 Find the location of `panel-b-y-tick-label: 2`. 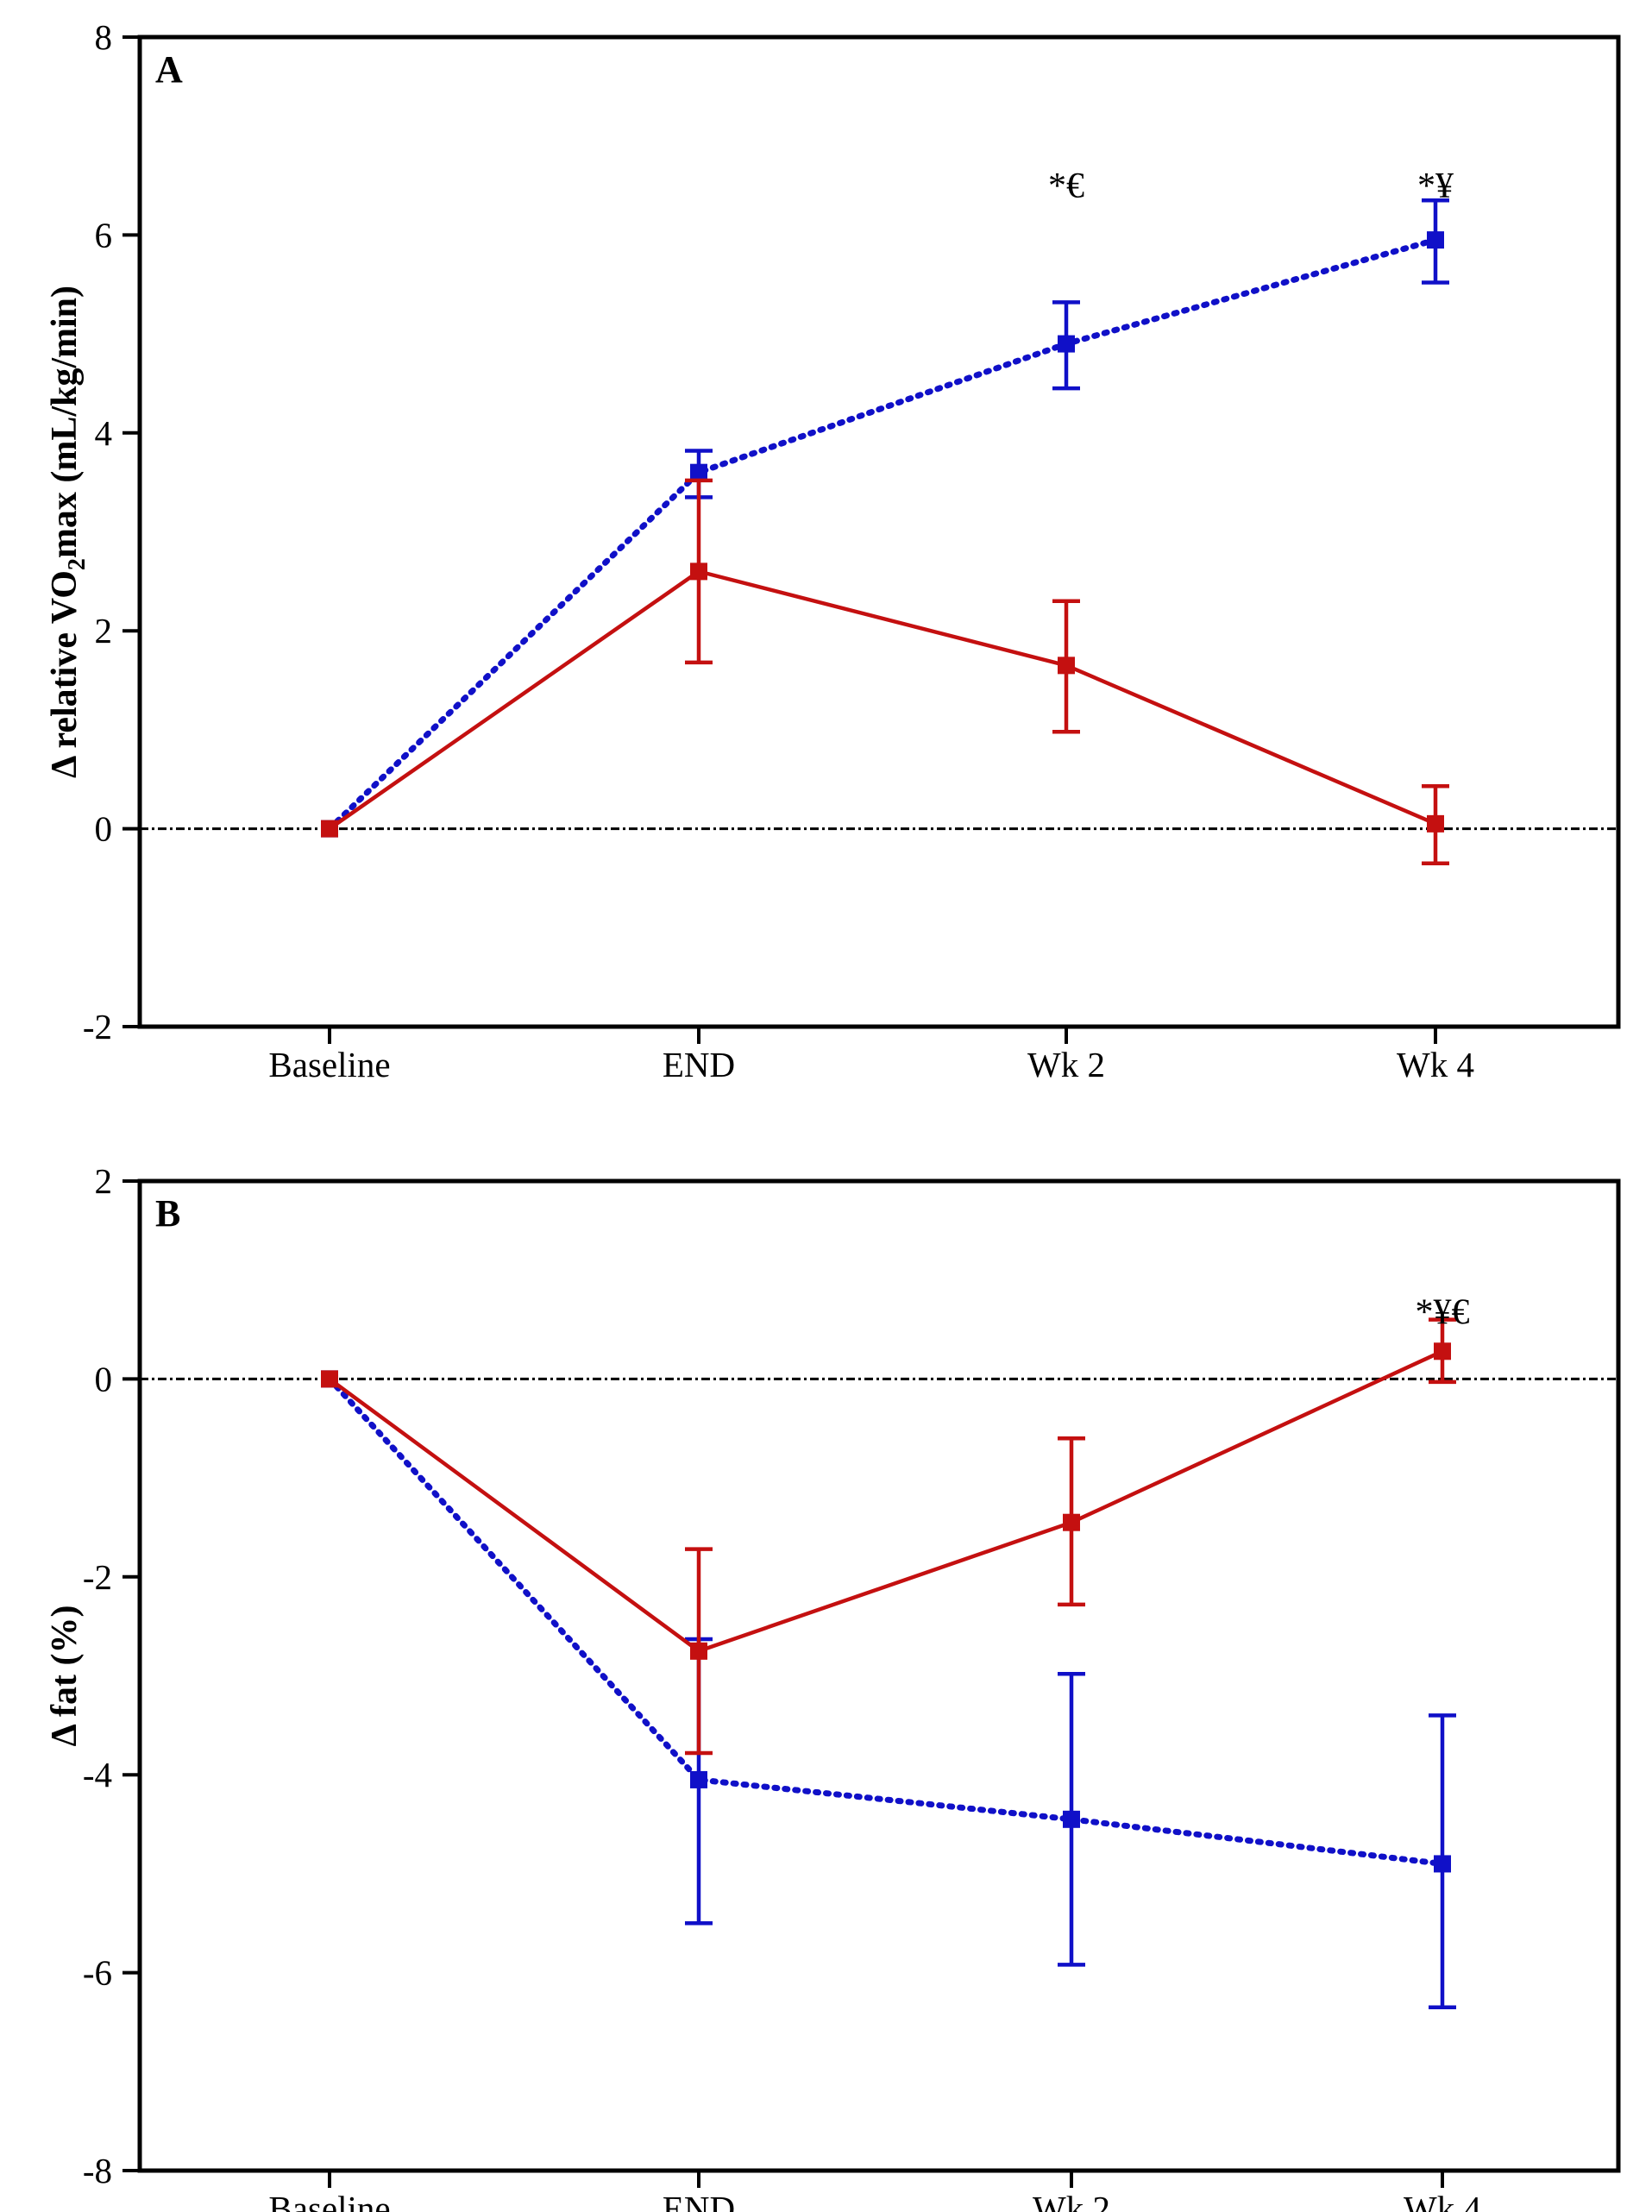

panel-b-y-tick-label: 2 is located at coordinates (104, 1181).